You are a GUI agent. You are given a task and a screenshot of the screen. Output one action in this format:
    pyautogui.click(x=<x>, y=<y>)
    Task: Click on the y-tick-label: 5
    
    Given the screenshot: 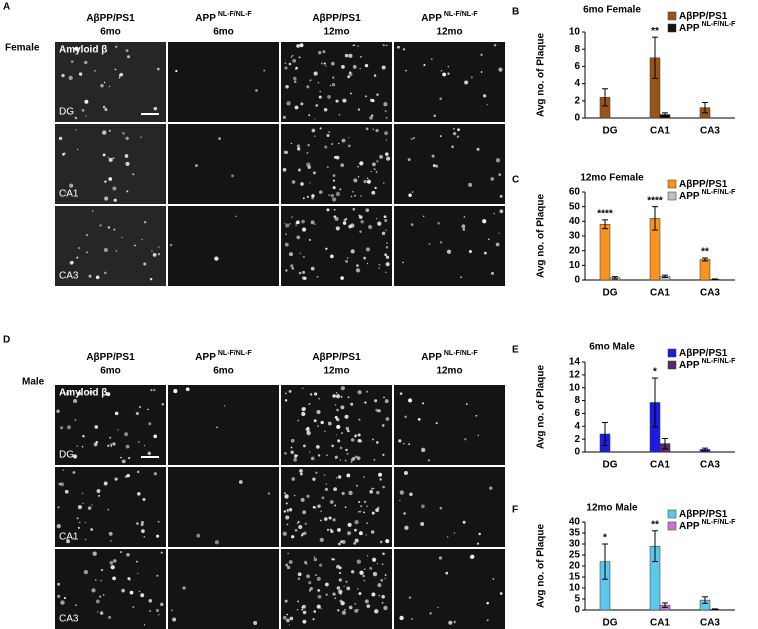 What is the action you would take?
    pyautogui.click(x=577, y=599)
    